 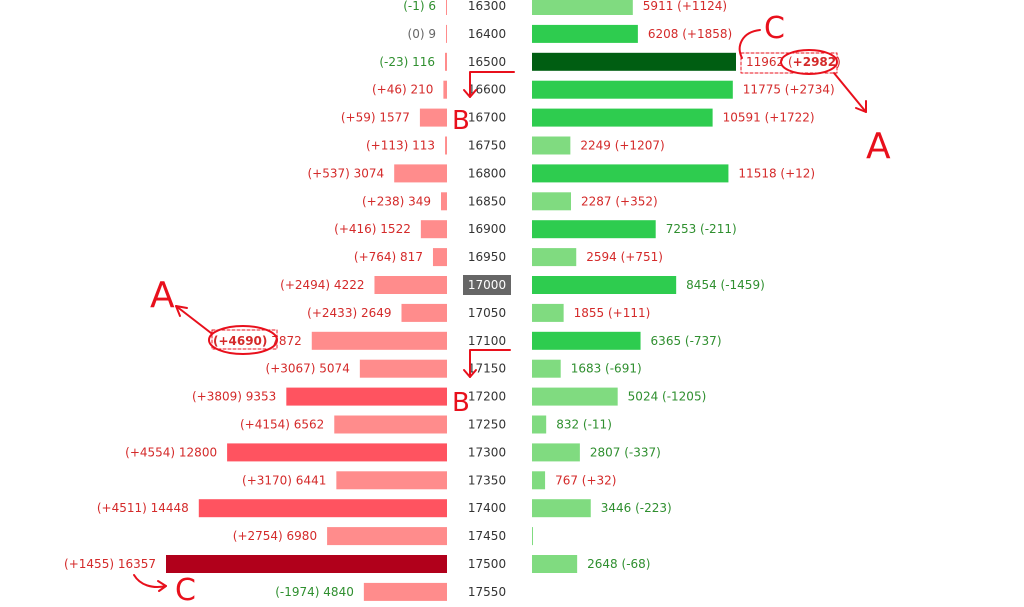 What do you see at coordinates (314, 592) in the screenshot?
I see `left-label-17550: (-1974) 4840` at bounding box center [314, 592].